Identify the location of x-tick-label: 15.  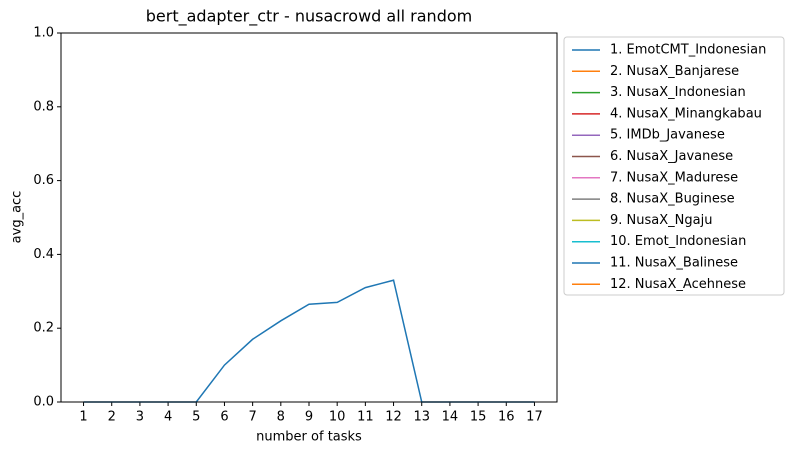
(478, 417).